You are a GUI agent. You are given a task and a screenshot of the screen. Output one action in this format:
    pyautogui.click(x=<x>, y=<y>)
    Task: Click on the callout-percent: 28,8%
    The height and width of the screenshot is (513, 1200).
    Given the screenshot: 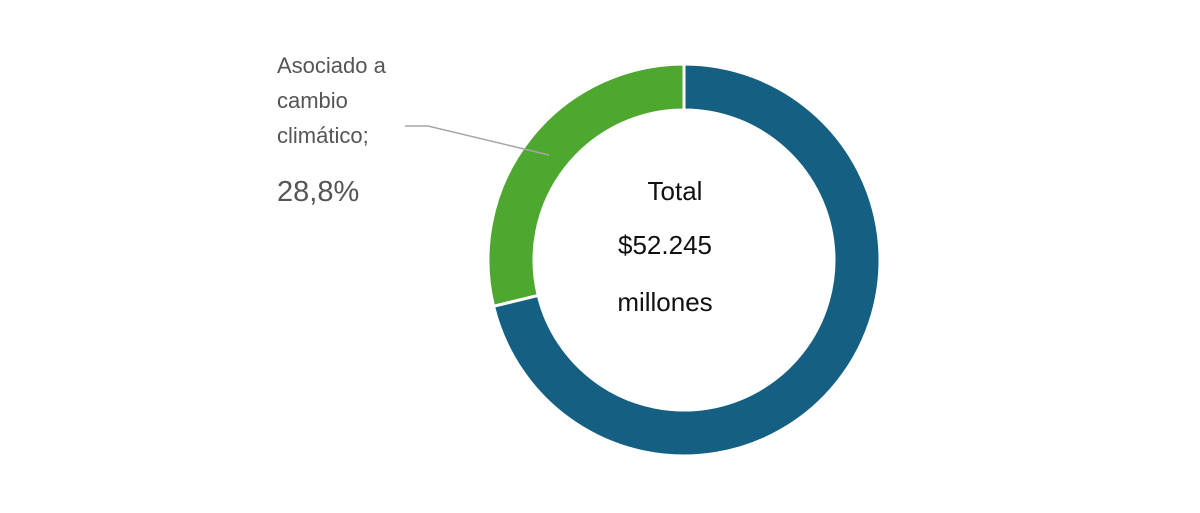 What is the action you would take?
    pyautogui.click(x=318, y=192)
    